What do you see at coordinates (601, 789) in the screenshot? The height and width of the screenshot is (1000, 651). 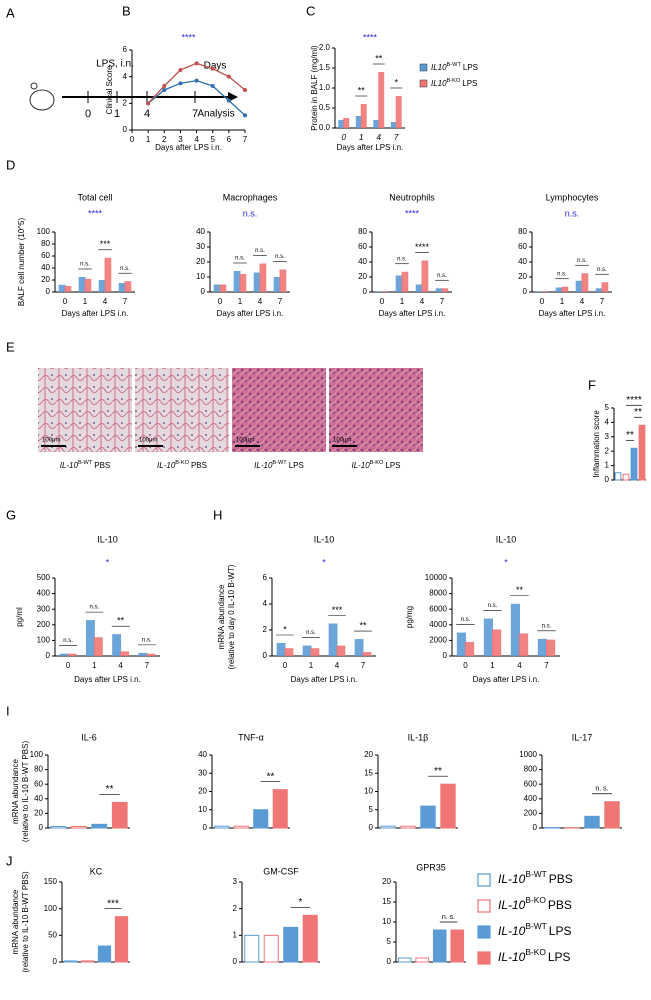 I see `comparison-label: n. s.` at bounding box center [601, 789].